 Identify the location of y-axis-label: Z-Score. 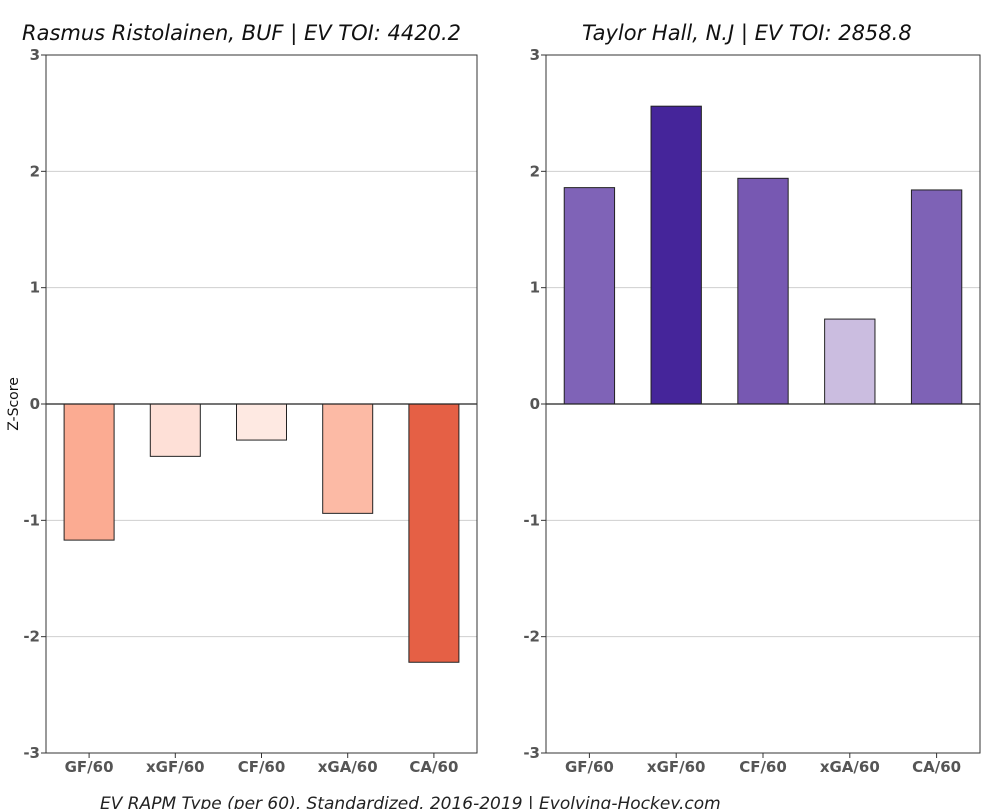
(14, 404).